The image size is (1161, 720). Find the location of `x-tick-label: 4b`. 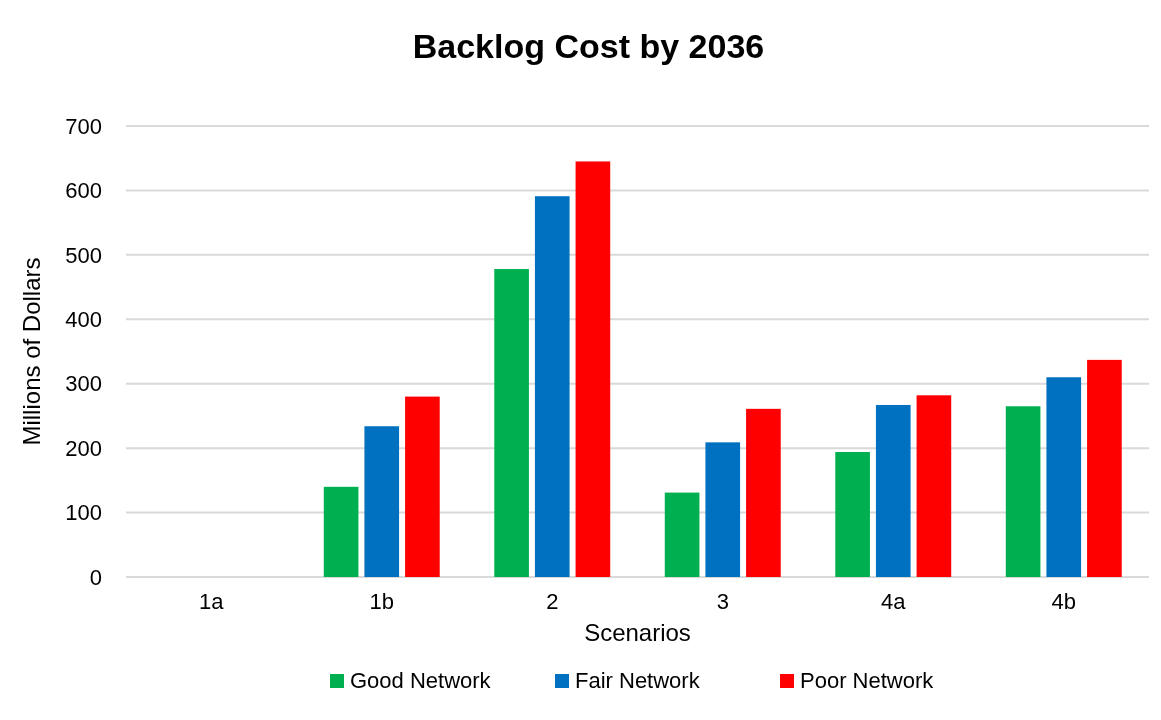

x-tick-label: 4b is located at coordinates (1063, 601).